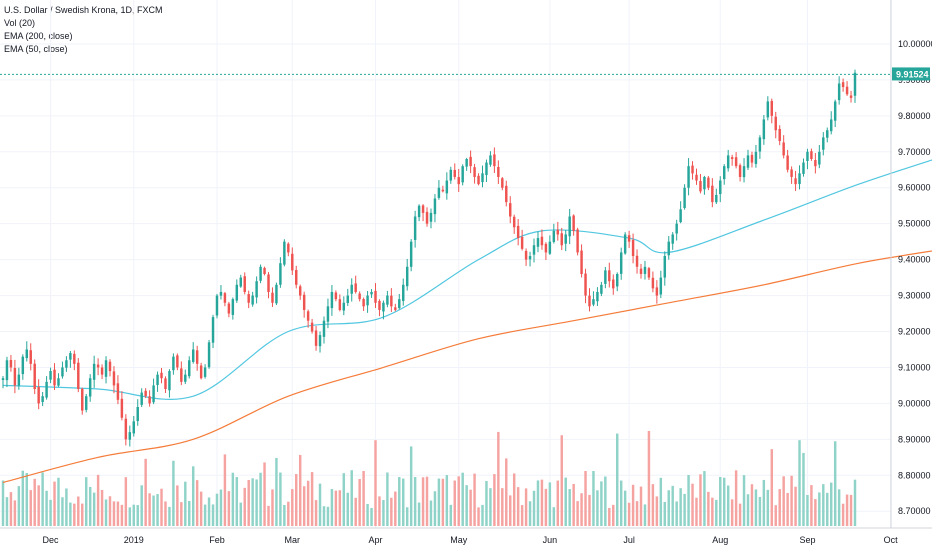 Image resolution: width=932 pixels, height=550 pixels. What do you see at coordinates (36, 49) in the screenshot?
I see `ema50-indicator-label: EMA (50, close)` at bounding box center [36, 49].